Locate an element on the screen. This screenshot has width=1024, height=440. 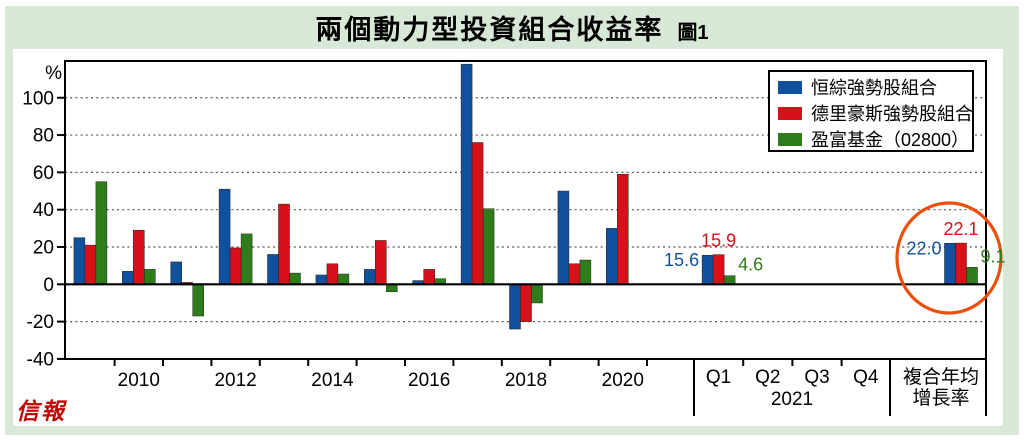
x-label-quarter-Q3: Q3 is located at coordinates (816, 377).